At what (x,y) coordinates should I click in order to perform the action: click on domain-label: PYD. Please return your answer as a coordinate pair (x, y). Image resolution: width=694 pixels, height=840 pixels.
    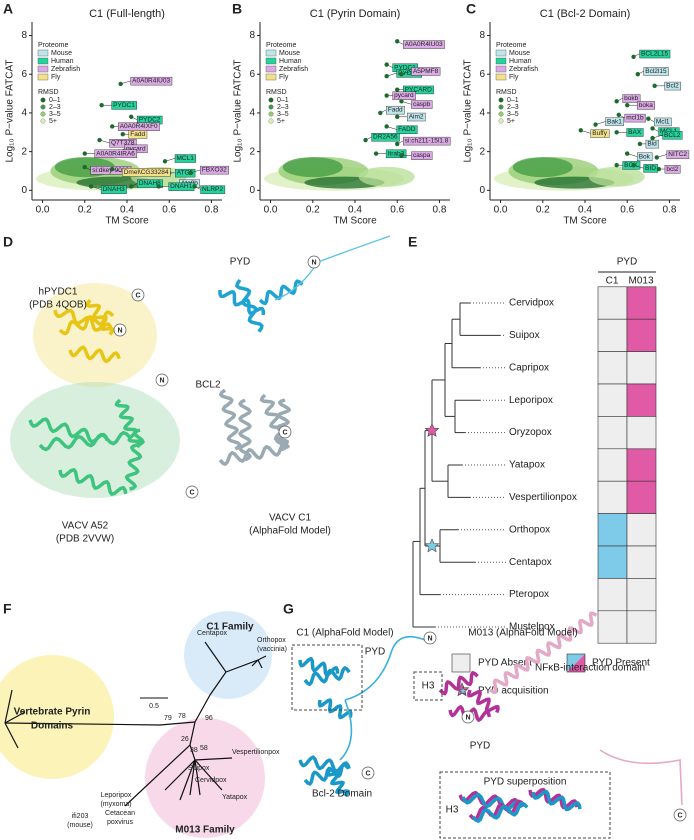
    Looking at the image, I should click on (480, 746).